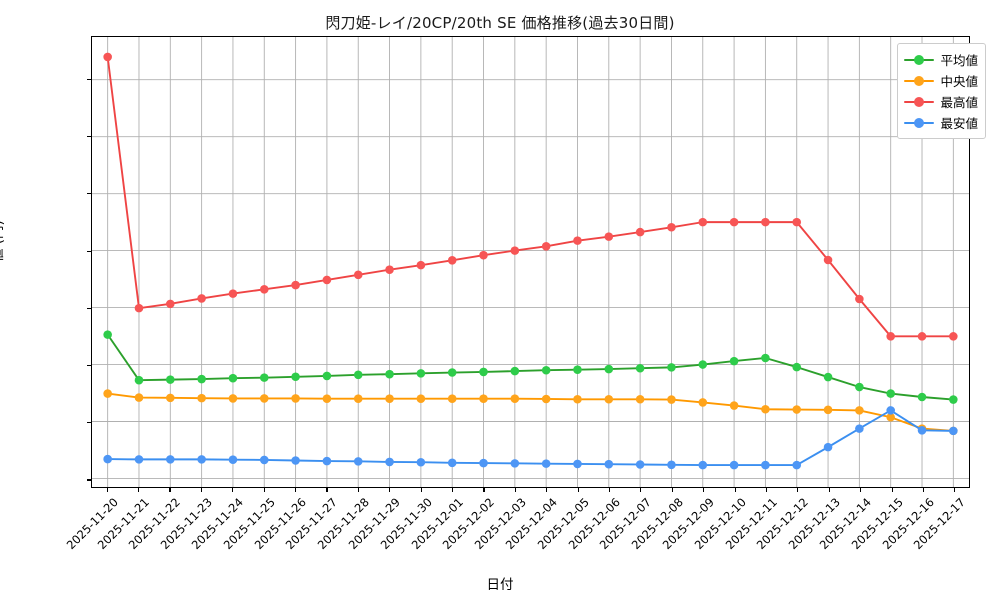 The width and height of the screenshot is (1000, 600). Describe the element at coordinates (959, 123) in the screenshot. I see `legend-label: 最安値` at that location.